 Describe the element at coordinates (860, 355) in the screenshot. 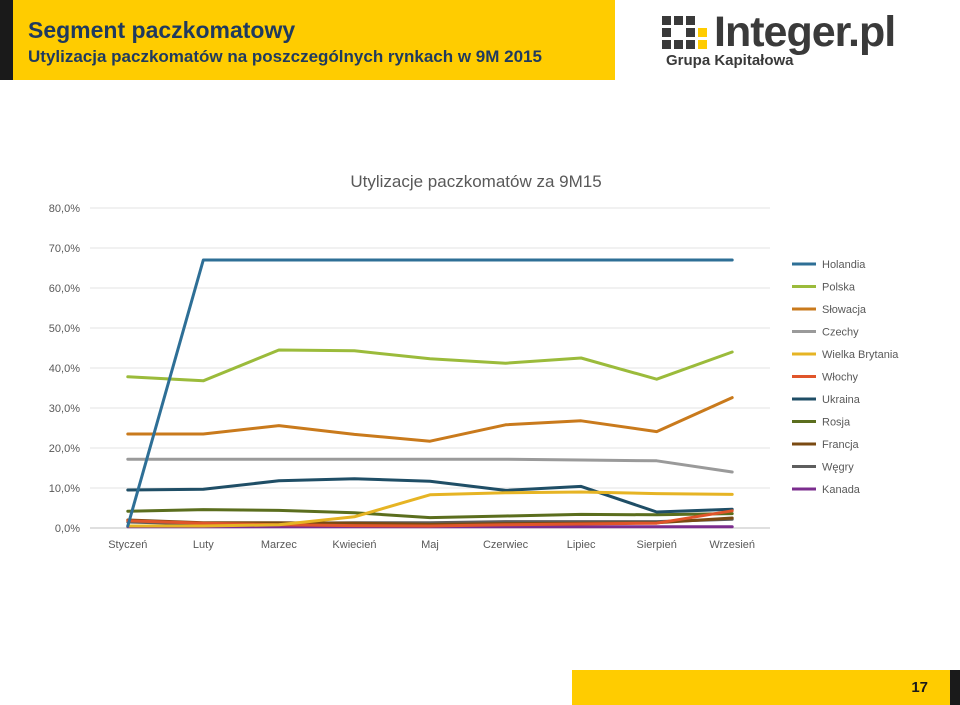

I see `legend-entry: Wielka Brytania` at that location.